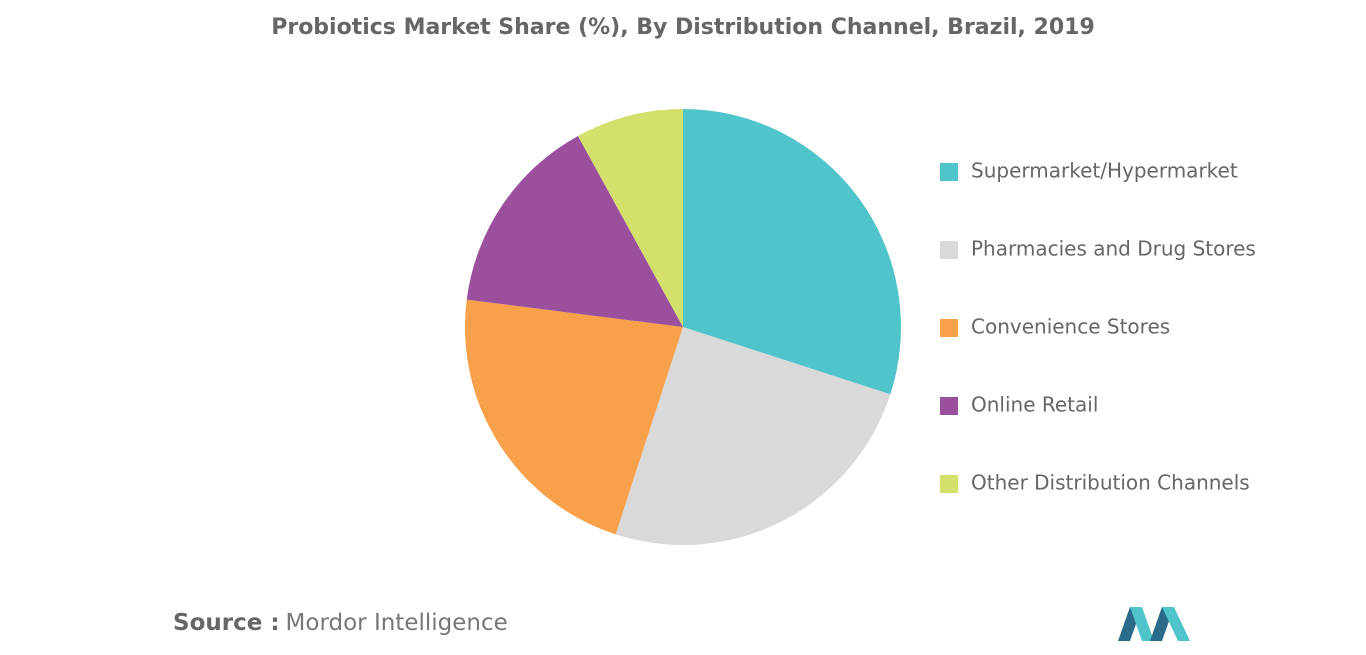 This screenshot has height=655, width=1366. I want to click on source-label: Source :, so click(226, 623).